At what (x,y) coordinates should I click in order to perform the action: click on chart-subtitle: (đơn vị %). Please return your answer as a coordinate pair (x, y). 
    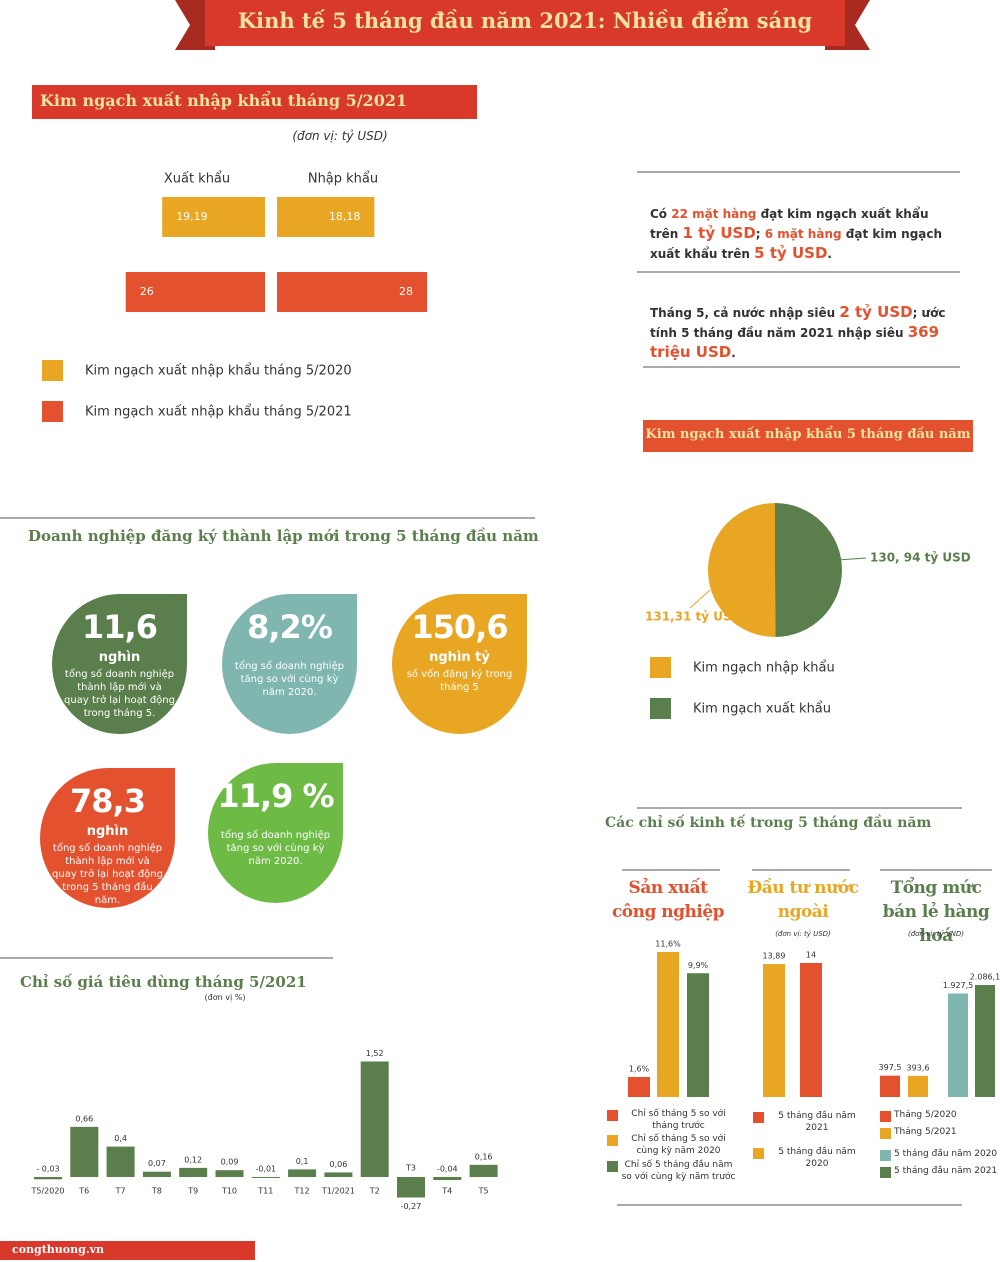
    Looking at the image, I should click on (225, 997).